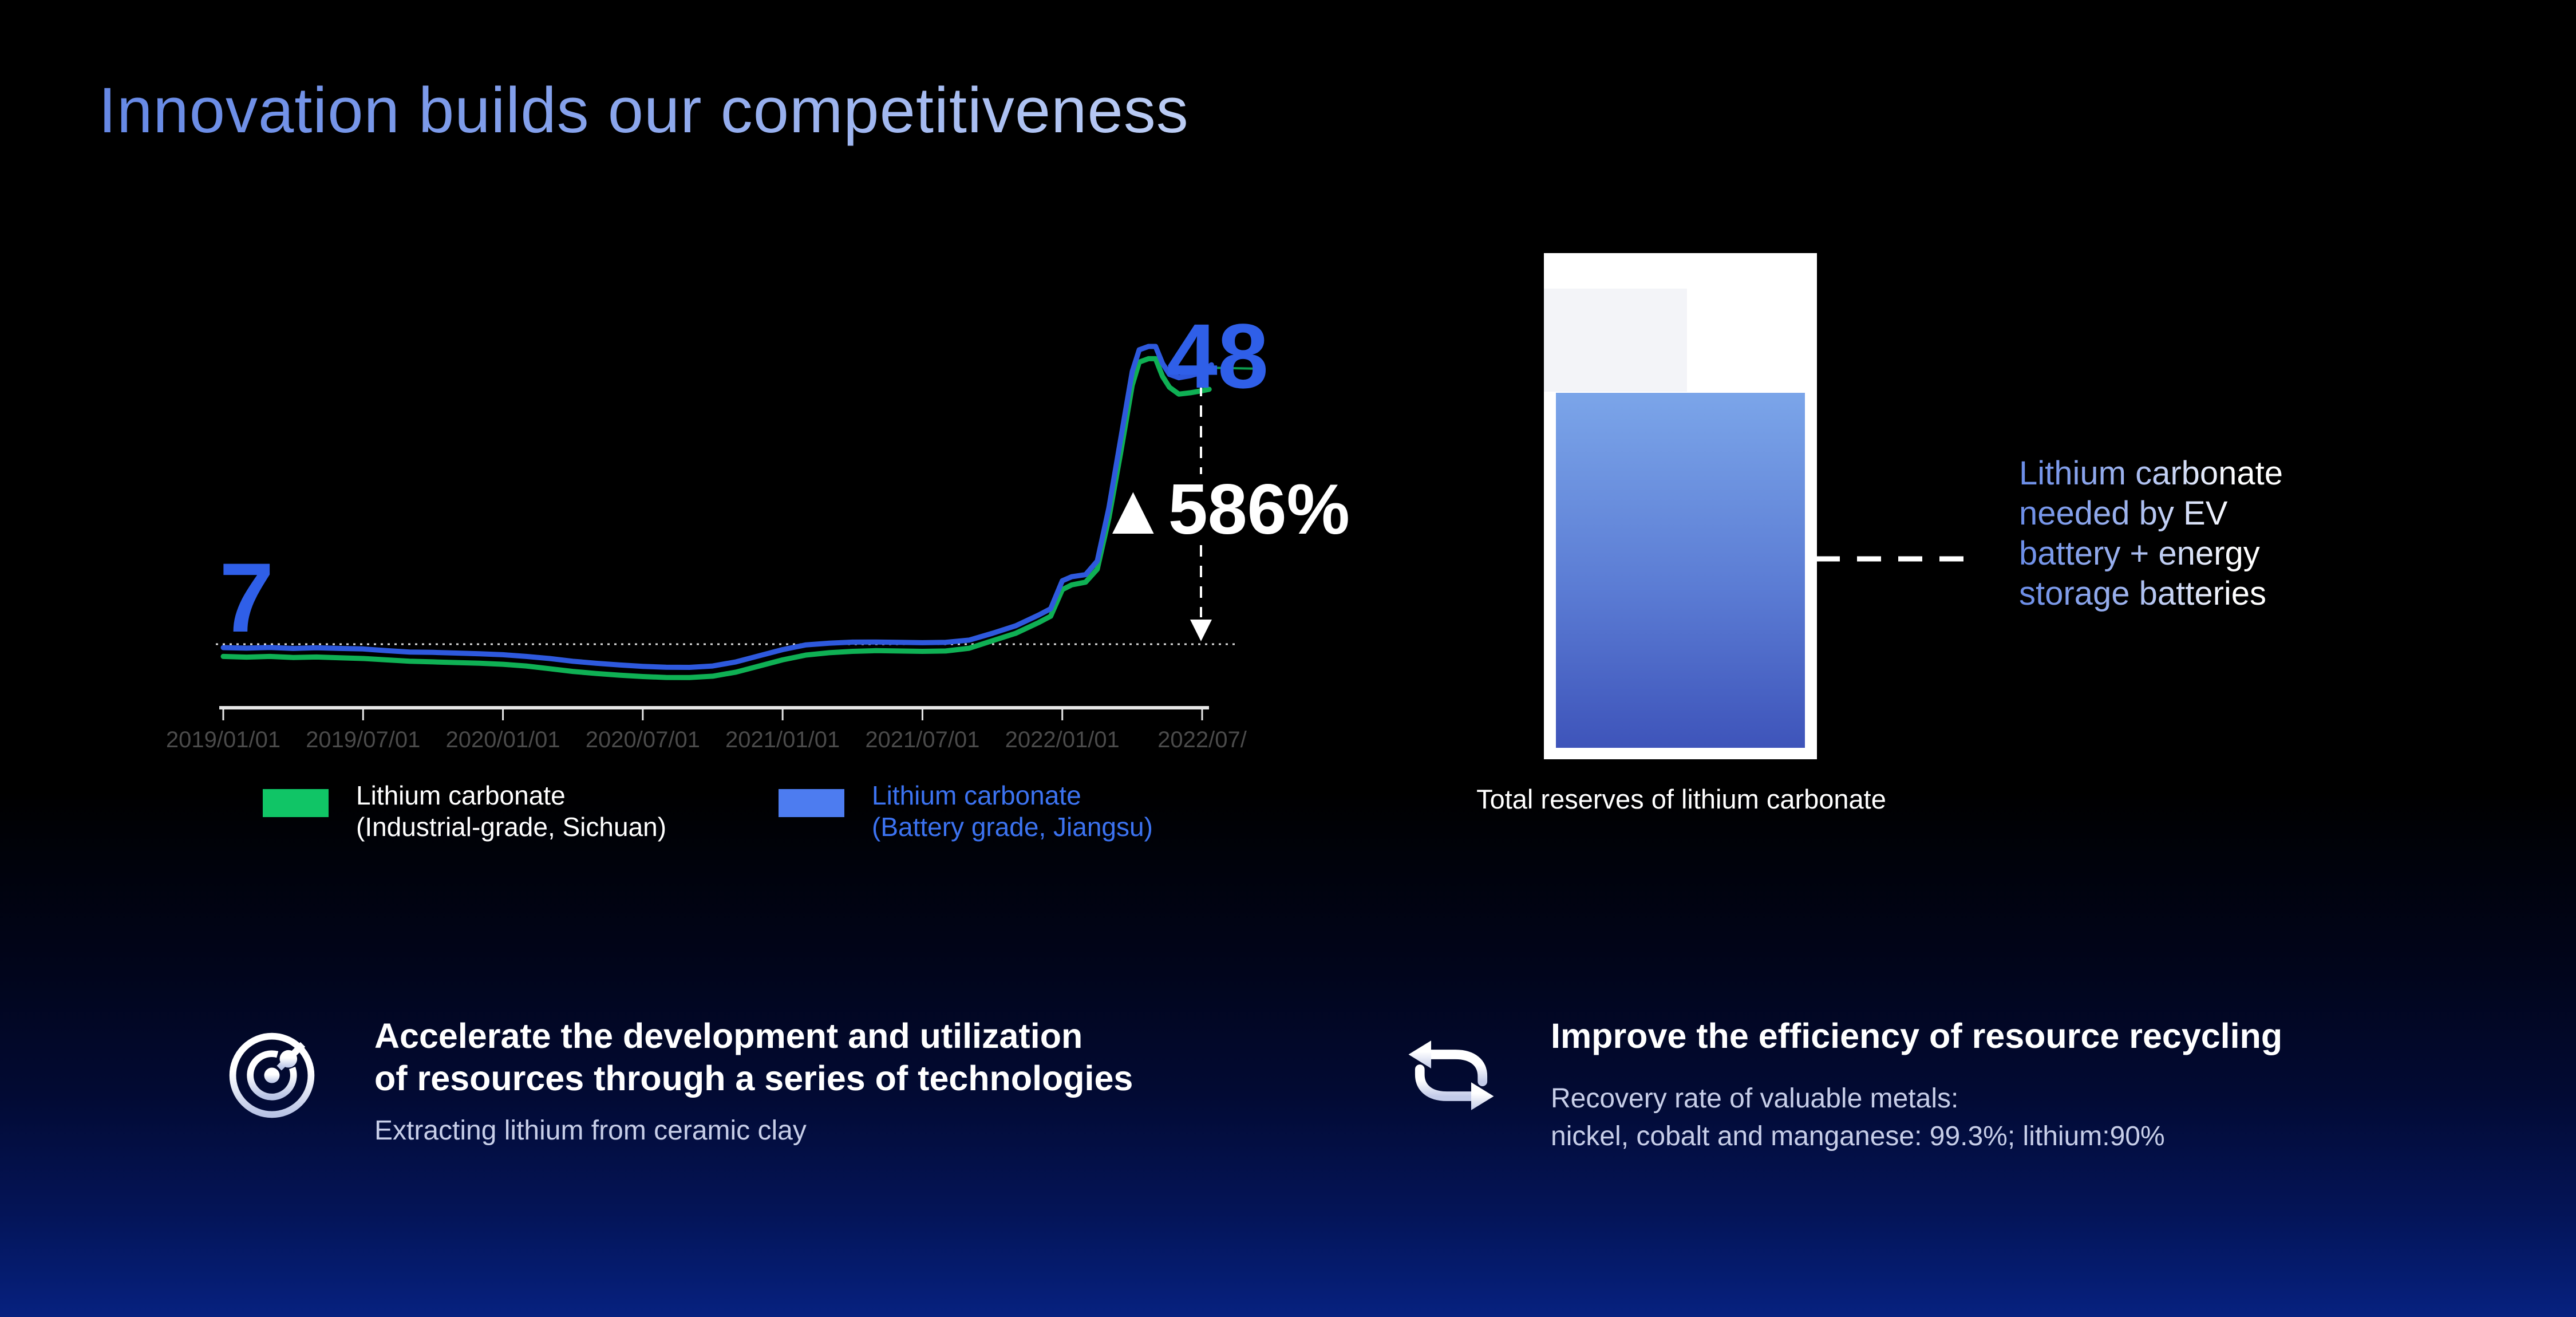 The image size is (2576, 1317). What do you see at coordinates (1062, 739) in the screenshot?
I see `x-axis-tick-label: 2022/01/01` at bounding box center [1062, 739].